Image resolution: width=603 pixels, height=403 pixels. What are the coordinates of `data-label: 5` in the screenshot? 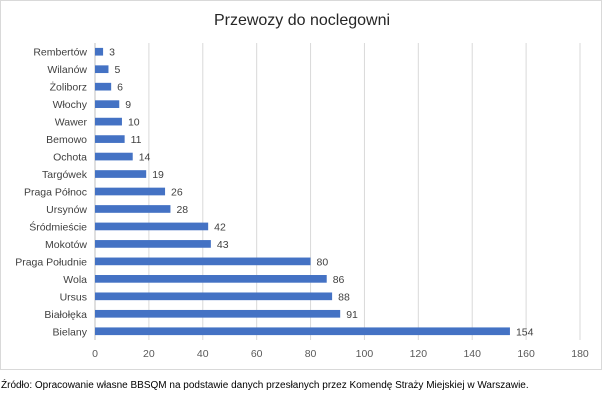 It's located at (117, 70).